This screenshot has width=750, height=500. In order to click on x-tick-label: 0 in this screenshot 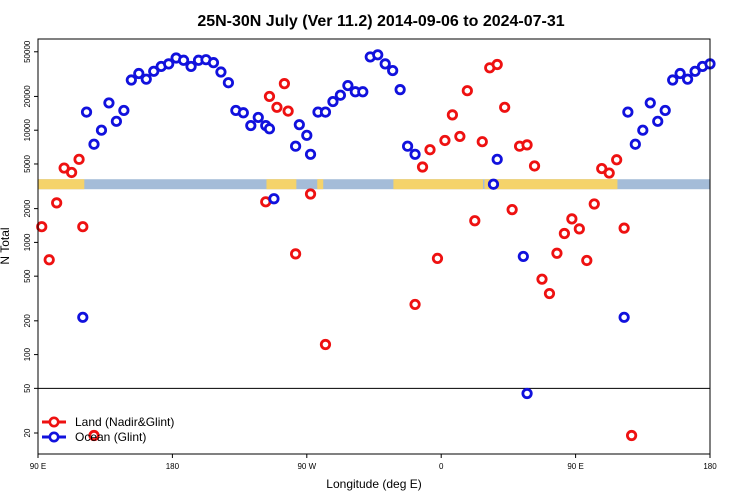, I will do `click(441, 466)`.